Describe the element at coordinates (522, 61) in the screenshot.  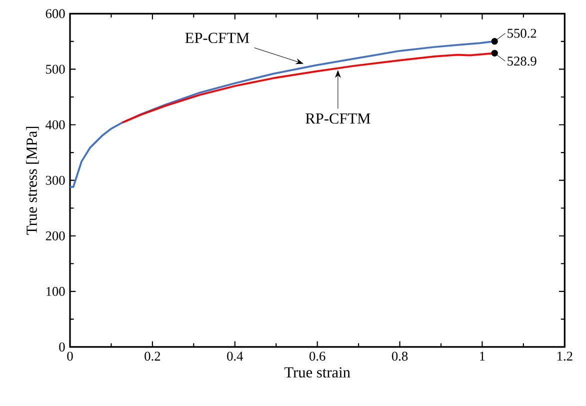
I see `annotation: 528.9` at that location.